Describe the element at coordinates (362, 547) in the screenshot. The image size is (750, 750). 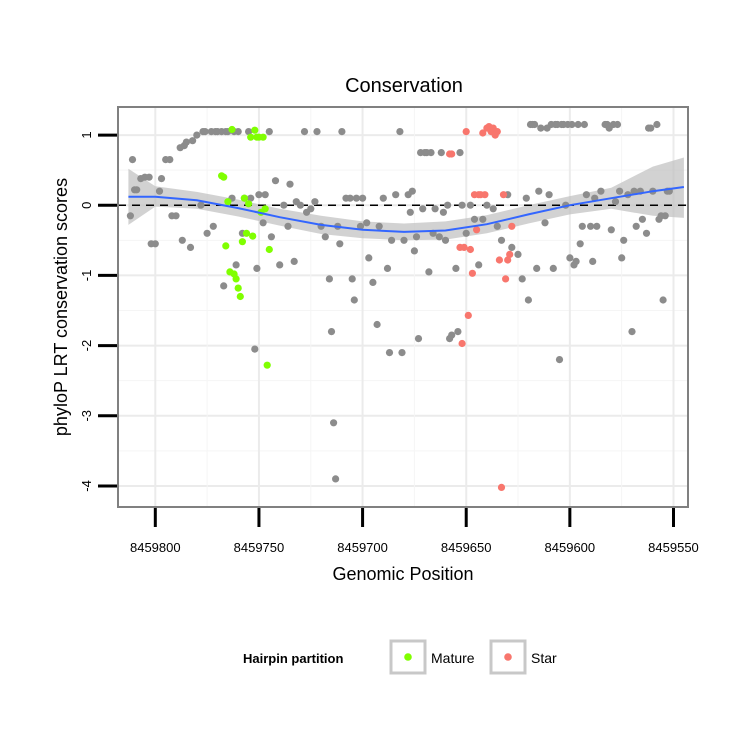
I see `x-tick-label: 8459700` at that location.